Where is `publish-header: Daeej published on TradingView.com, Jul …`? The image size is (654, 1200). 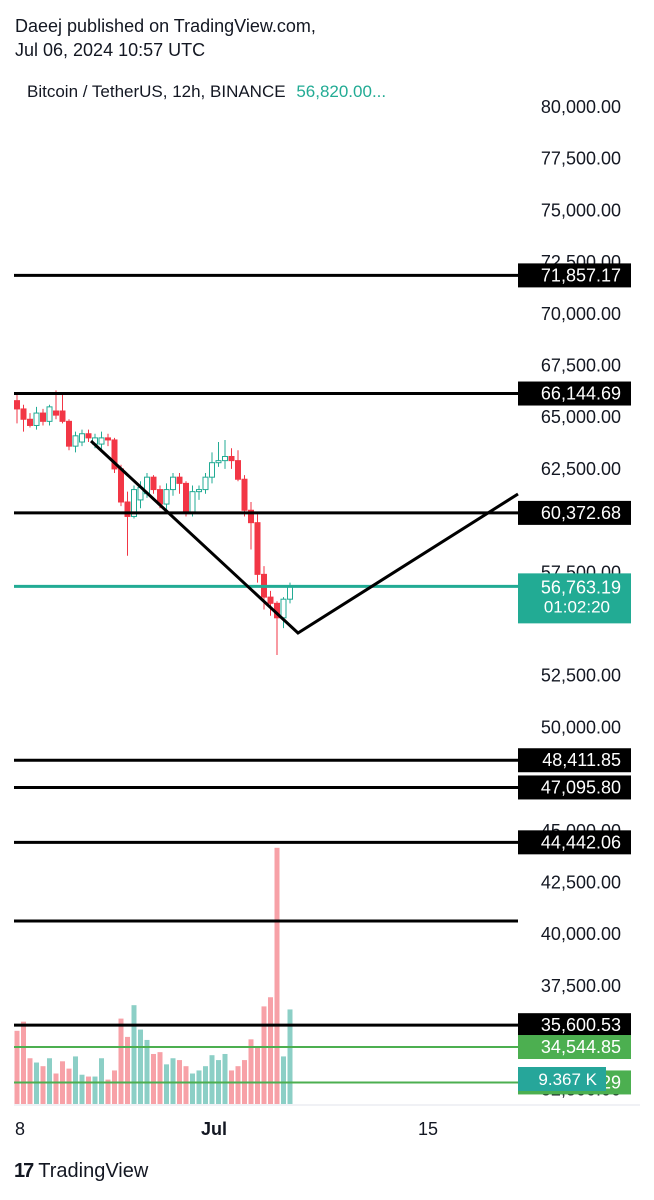
publish-header: Daeej published on TradingView.com, Jul … is located at coordinates (165, 38).